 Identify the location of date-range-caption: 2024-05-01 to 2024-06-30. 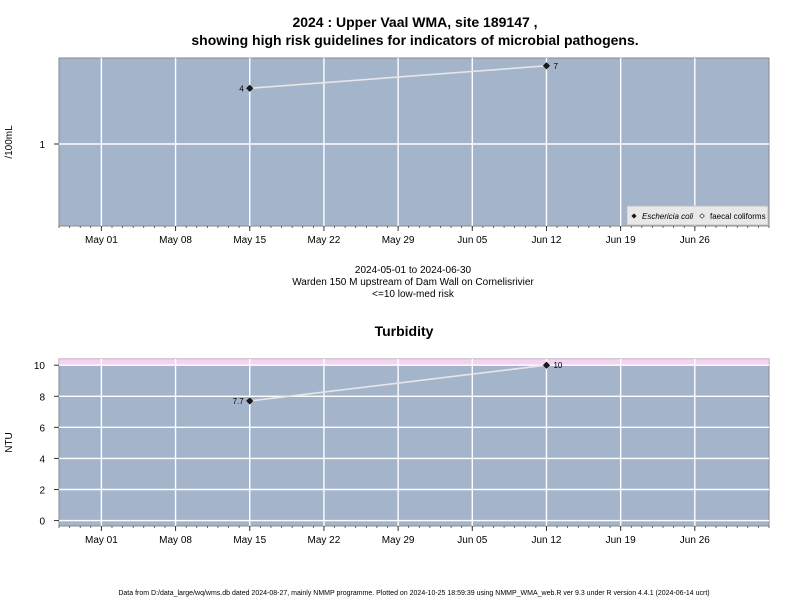
(413, 270).